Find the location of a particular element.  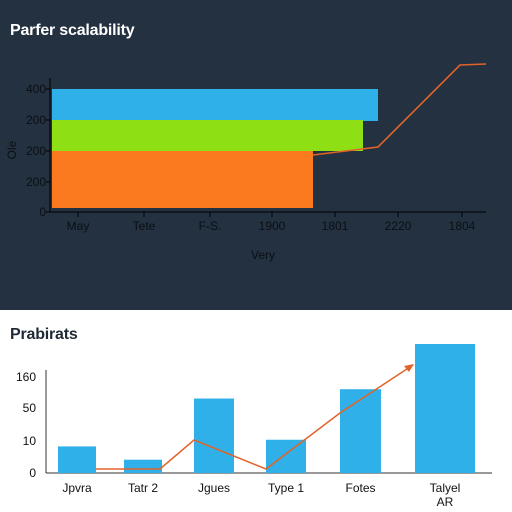

bottom-x-tick-label: Jpvra is located at coordinates (77, 488).